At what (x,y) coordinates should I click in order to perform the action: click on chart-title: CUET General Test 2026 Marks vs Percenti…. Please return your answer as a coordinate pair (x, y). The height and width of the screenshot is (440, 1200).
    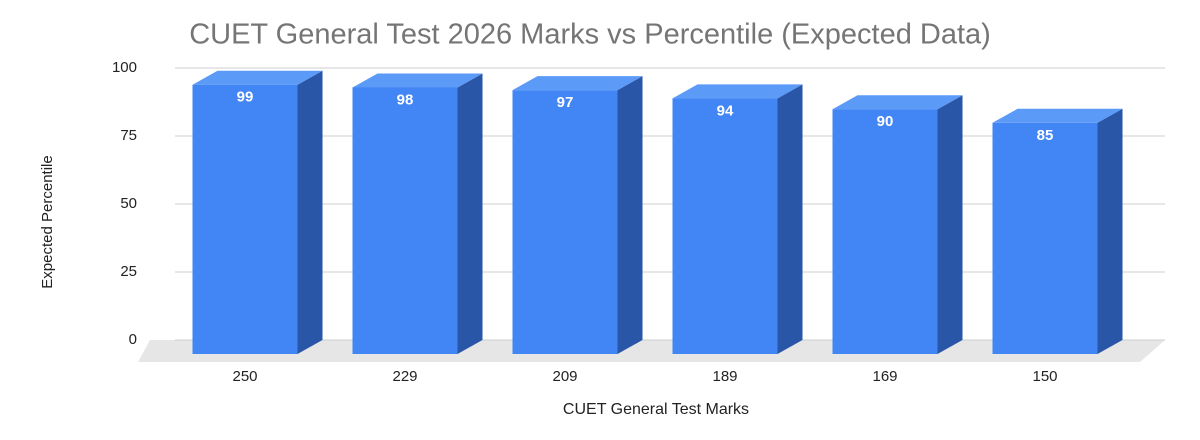
    Looking at the image, I should click on (590, 35).